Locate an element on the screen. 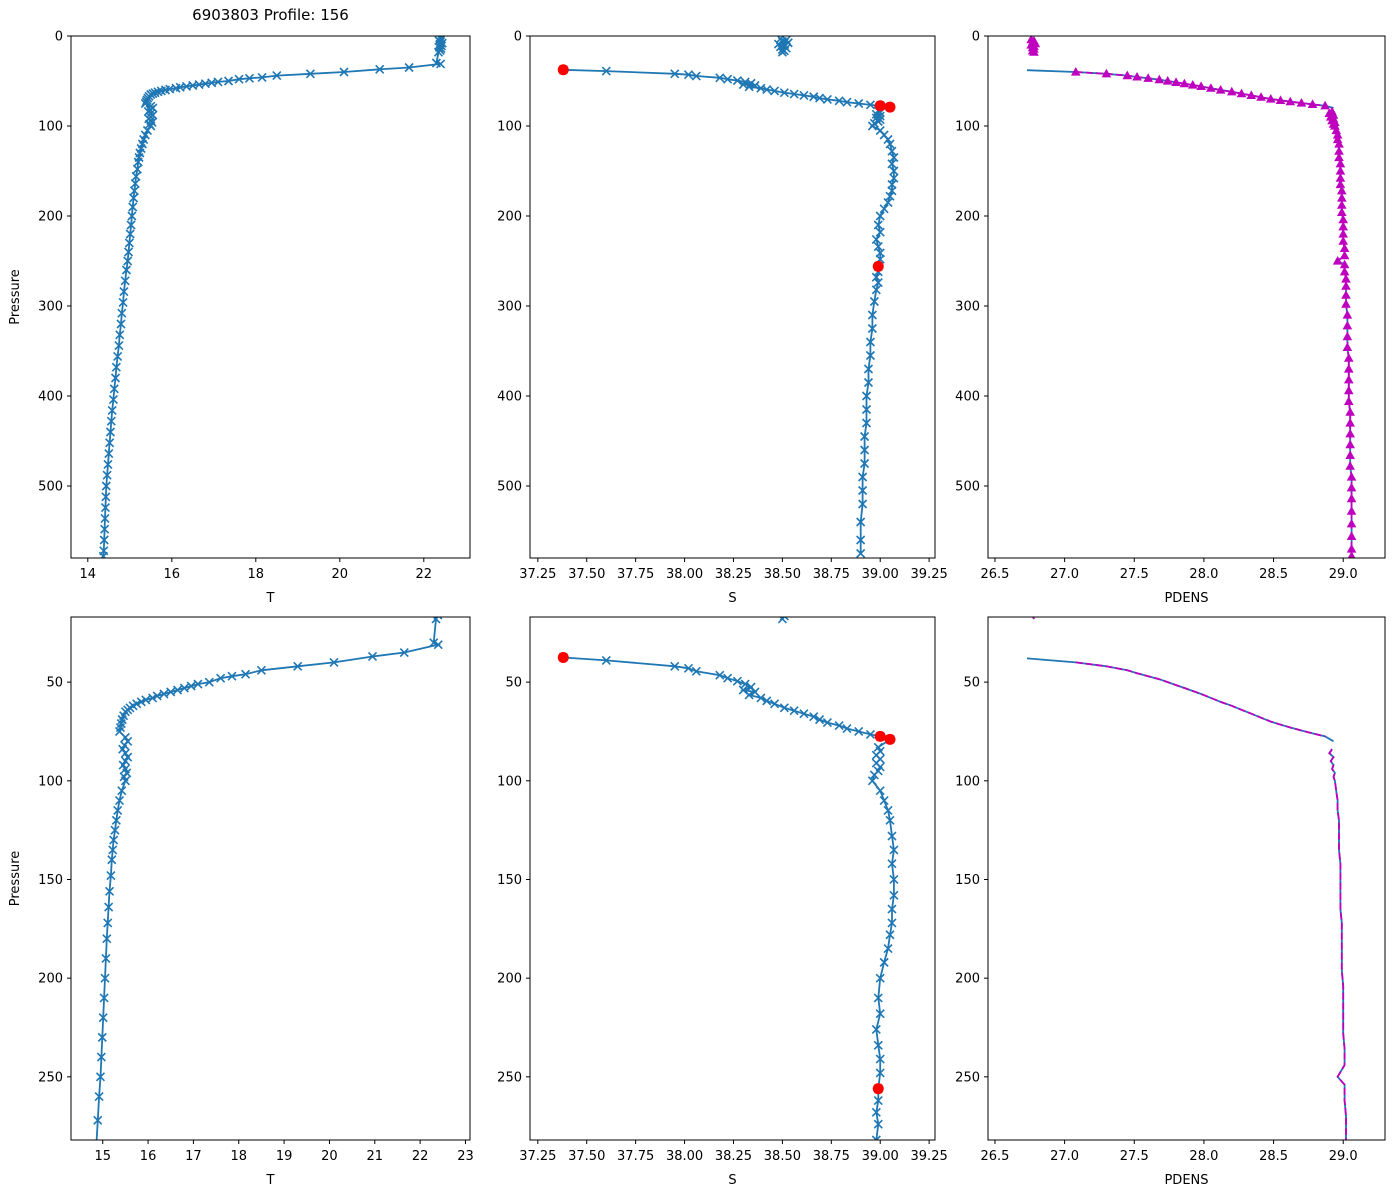 Image resolution: width=1400 pixels, height=1200 pixels. x-tick-label: 37.25 is located at coordinates (537, 574).